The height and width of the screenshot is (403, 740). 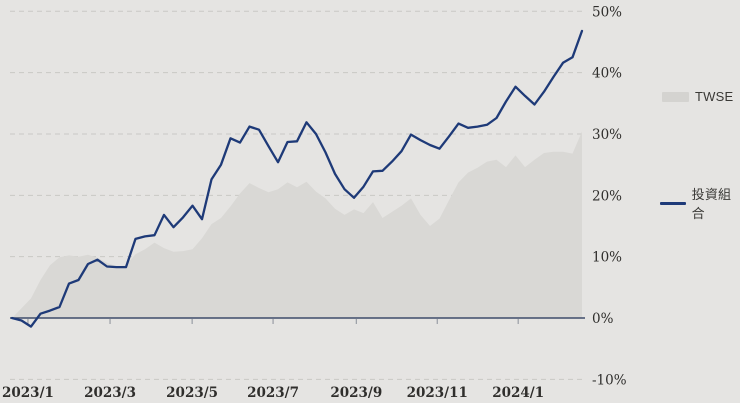 What do you see at coordinates (356, 393) in the screenshot?
I see `x-axis-label: 2023/9` at bounding box center [356, 393].